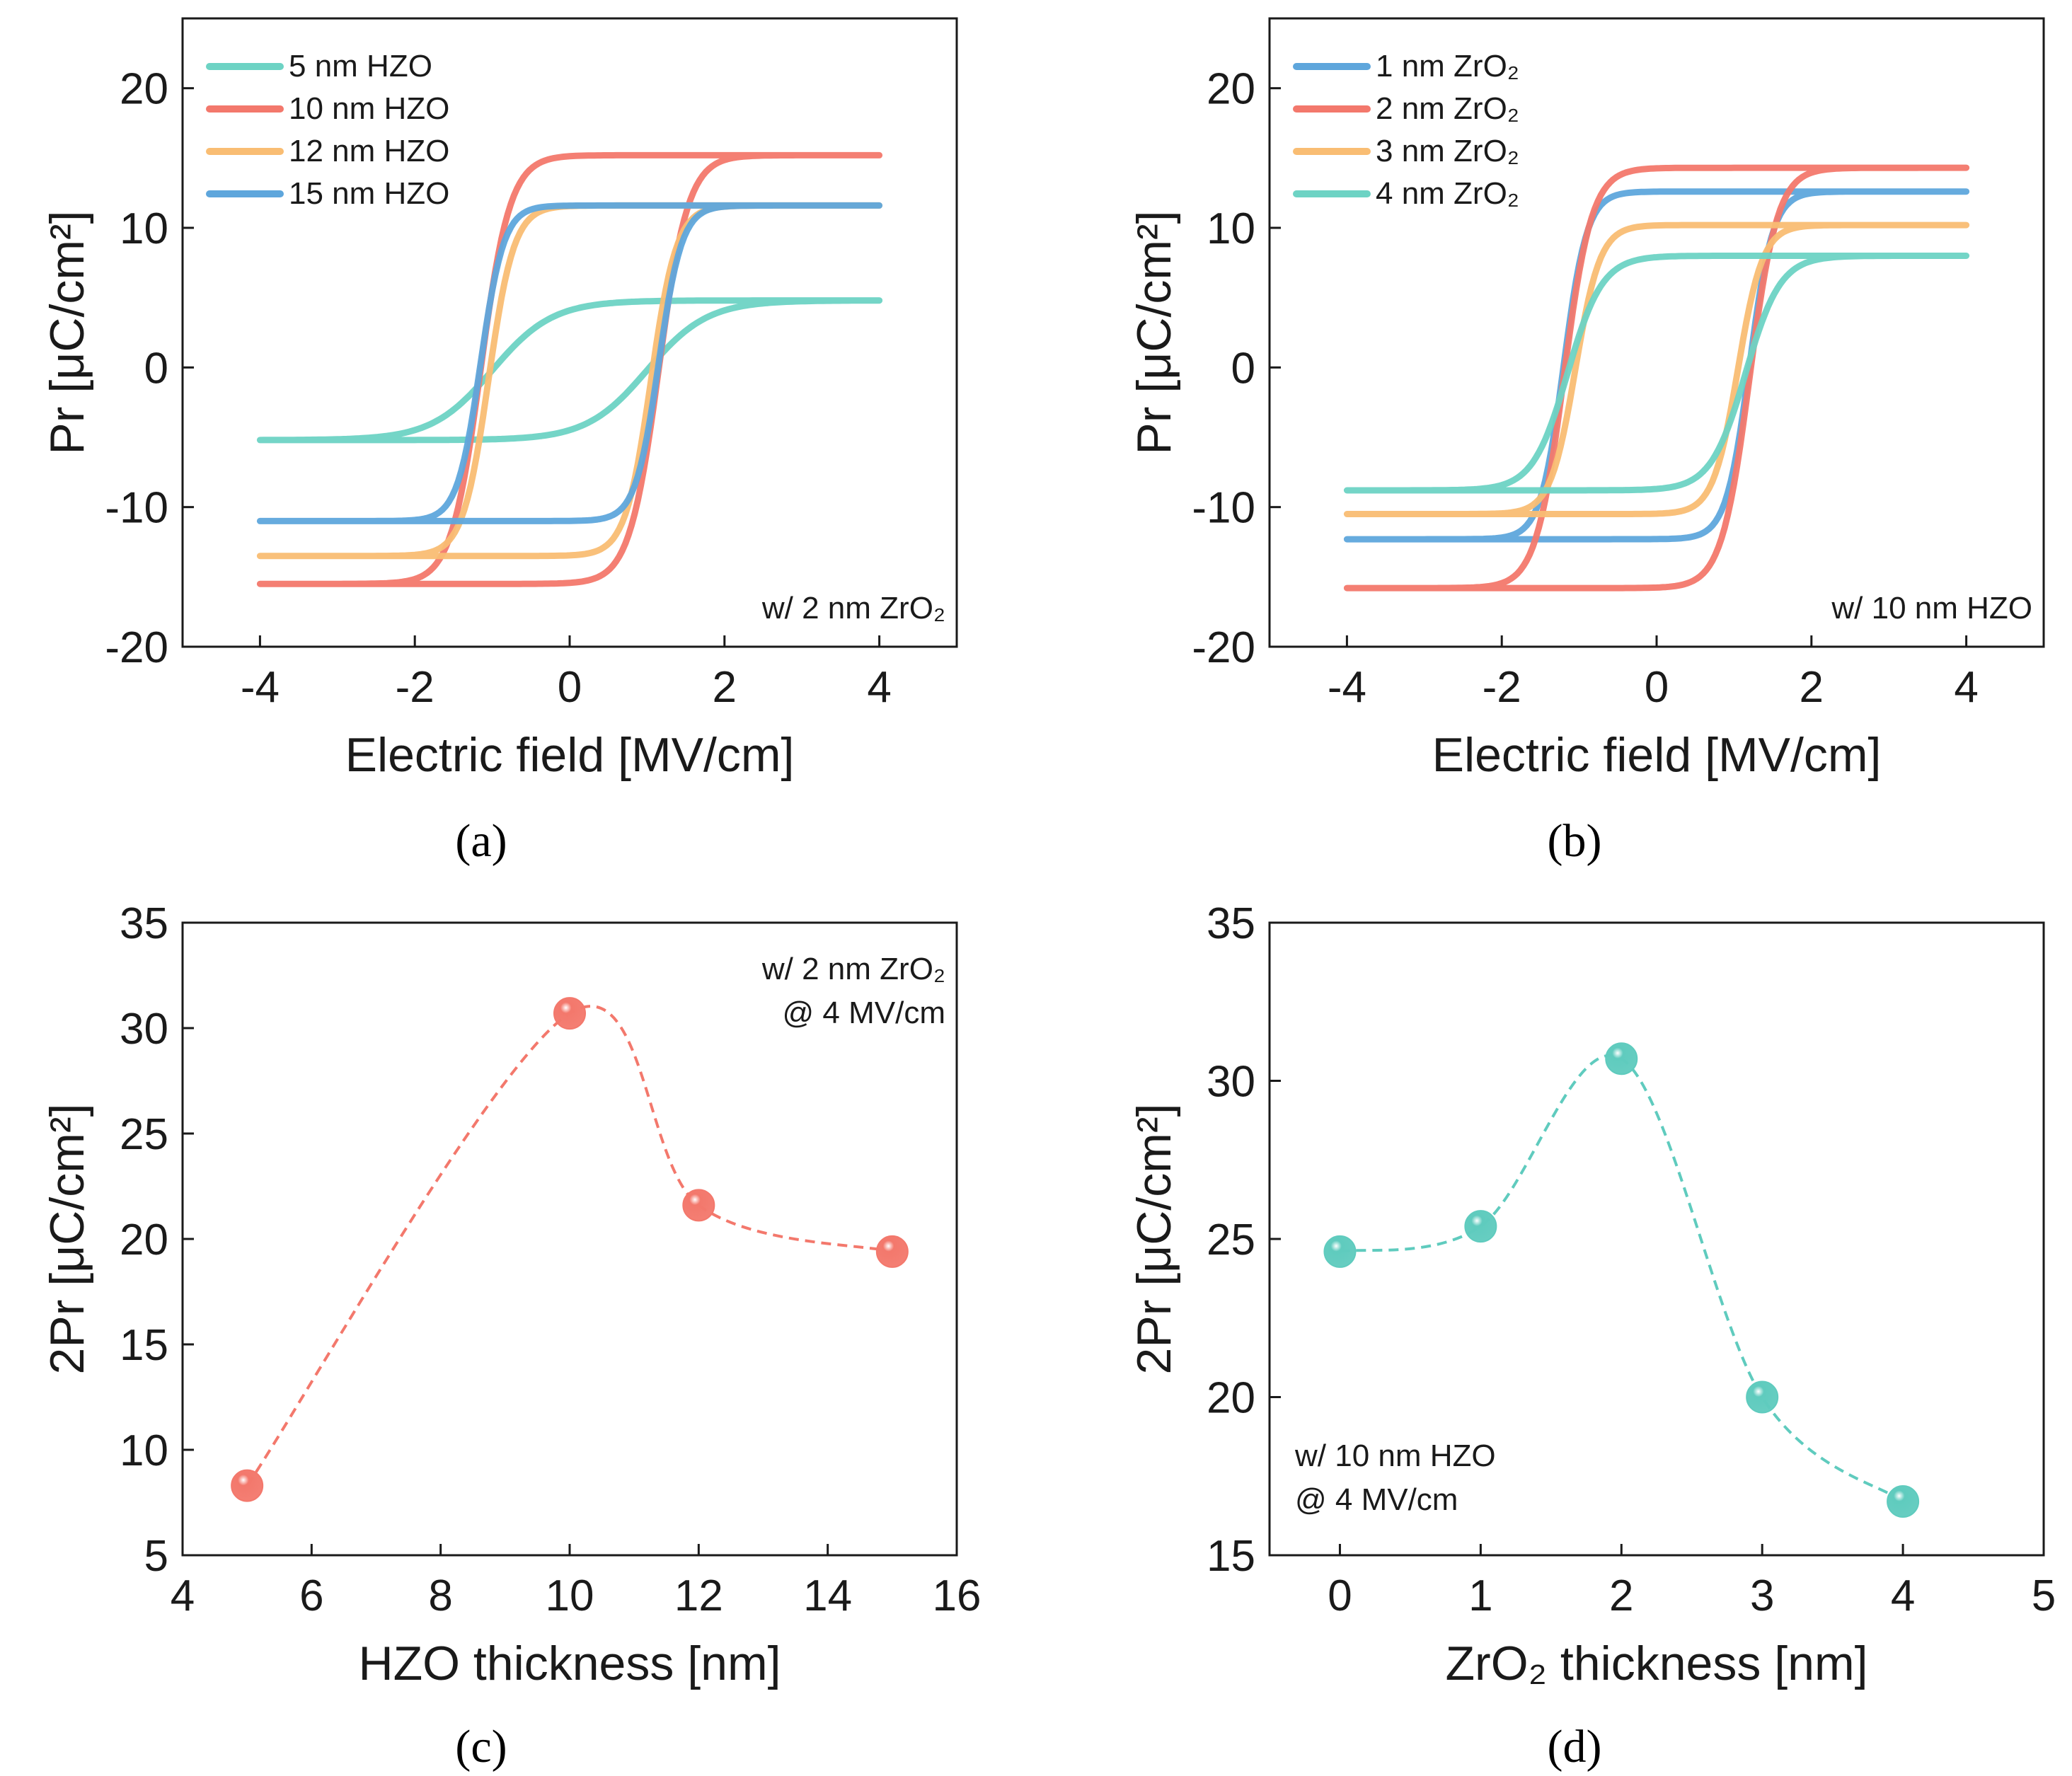  I want to click on panel-b-y-tick-label: -10, so click(1223, 508).